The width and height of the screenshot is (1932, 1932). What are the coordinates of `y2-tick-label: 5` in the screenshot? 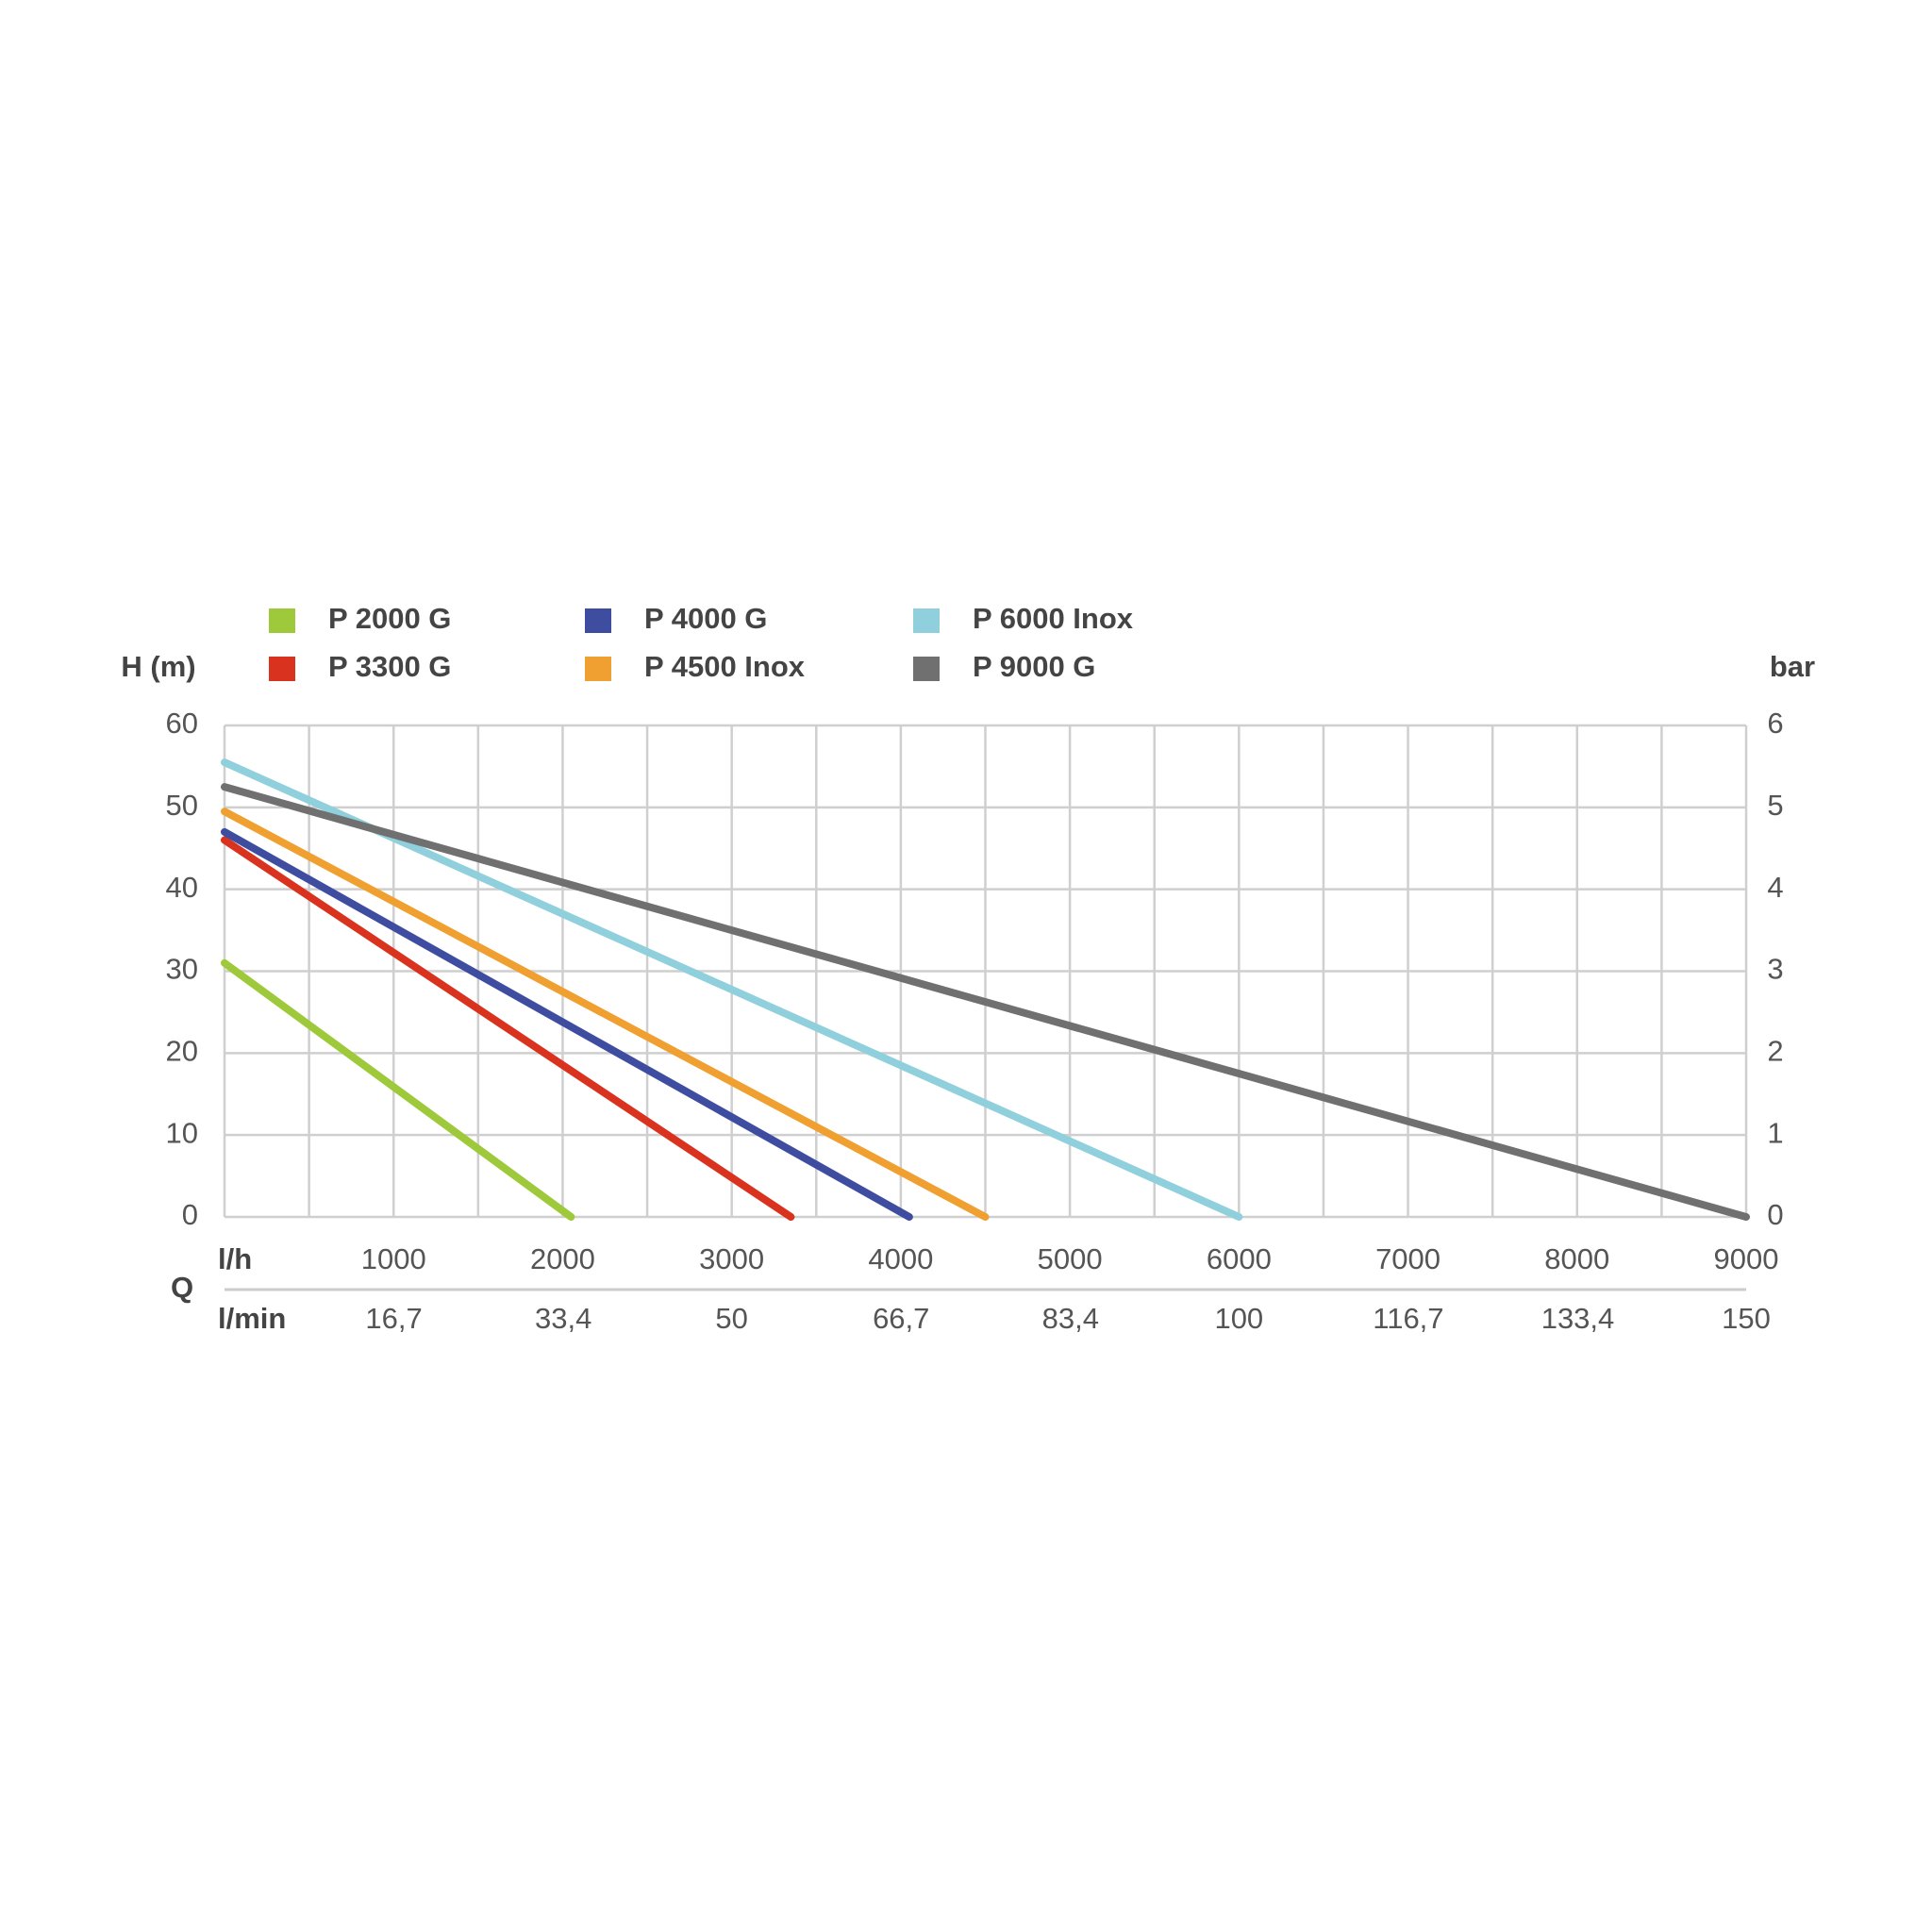 It's located at (1775, 806).